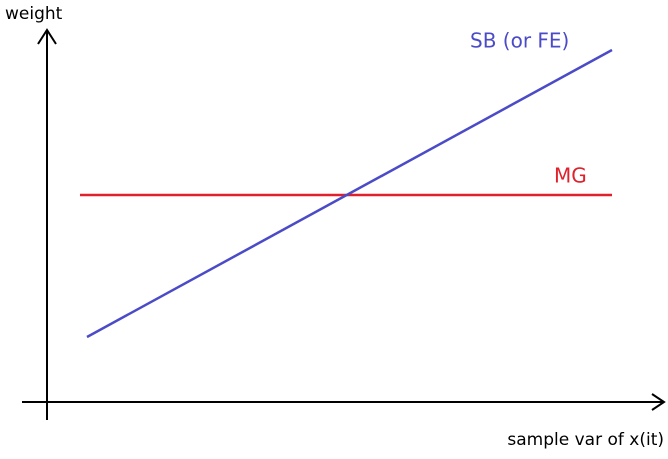 The height and width of the screenshot is (459, 668). What do you see at coordinates (47, 36) in the screenshot?
I see `y-axis-arrow` at bounding box center [47, 36].